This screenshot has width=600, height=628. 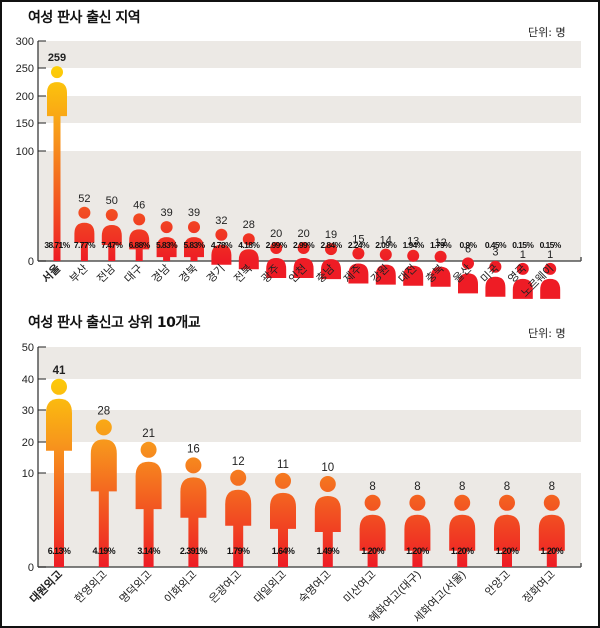 I want to click on value-label: 21, so click(x=148, y=434).